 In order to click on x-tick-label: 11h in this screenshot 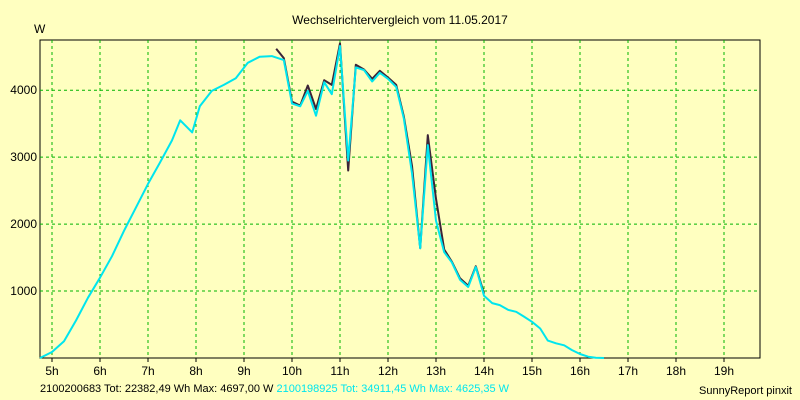, I will do `click(339, 371)`.